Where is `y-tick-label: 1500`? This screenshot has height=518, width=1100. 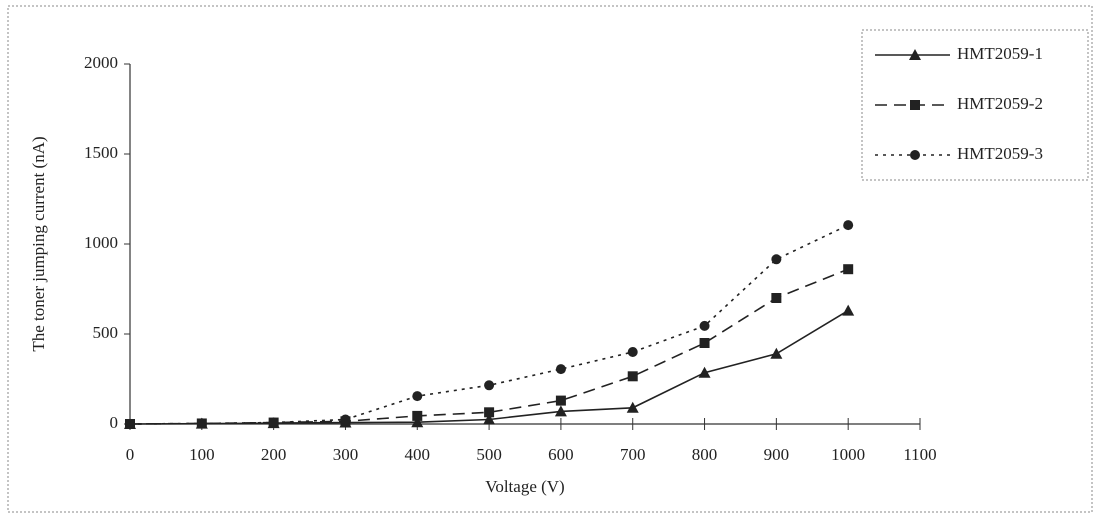
y-tick-label: 1500 is located at coordinates (101, 152).